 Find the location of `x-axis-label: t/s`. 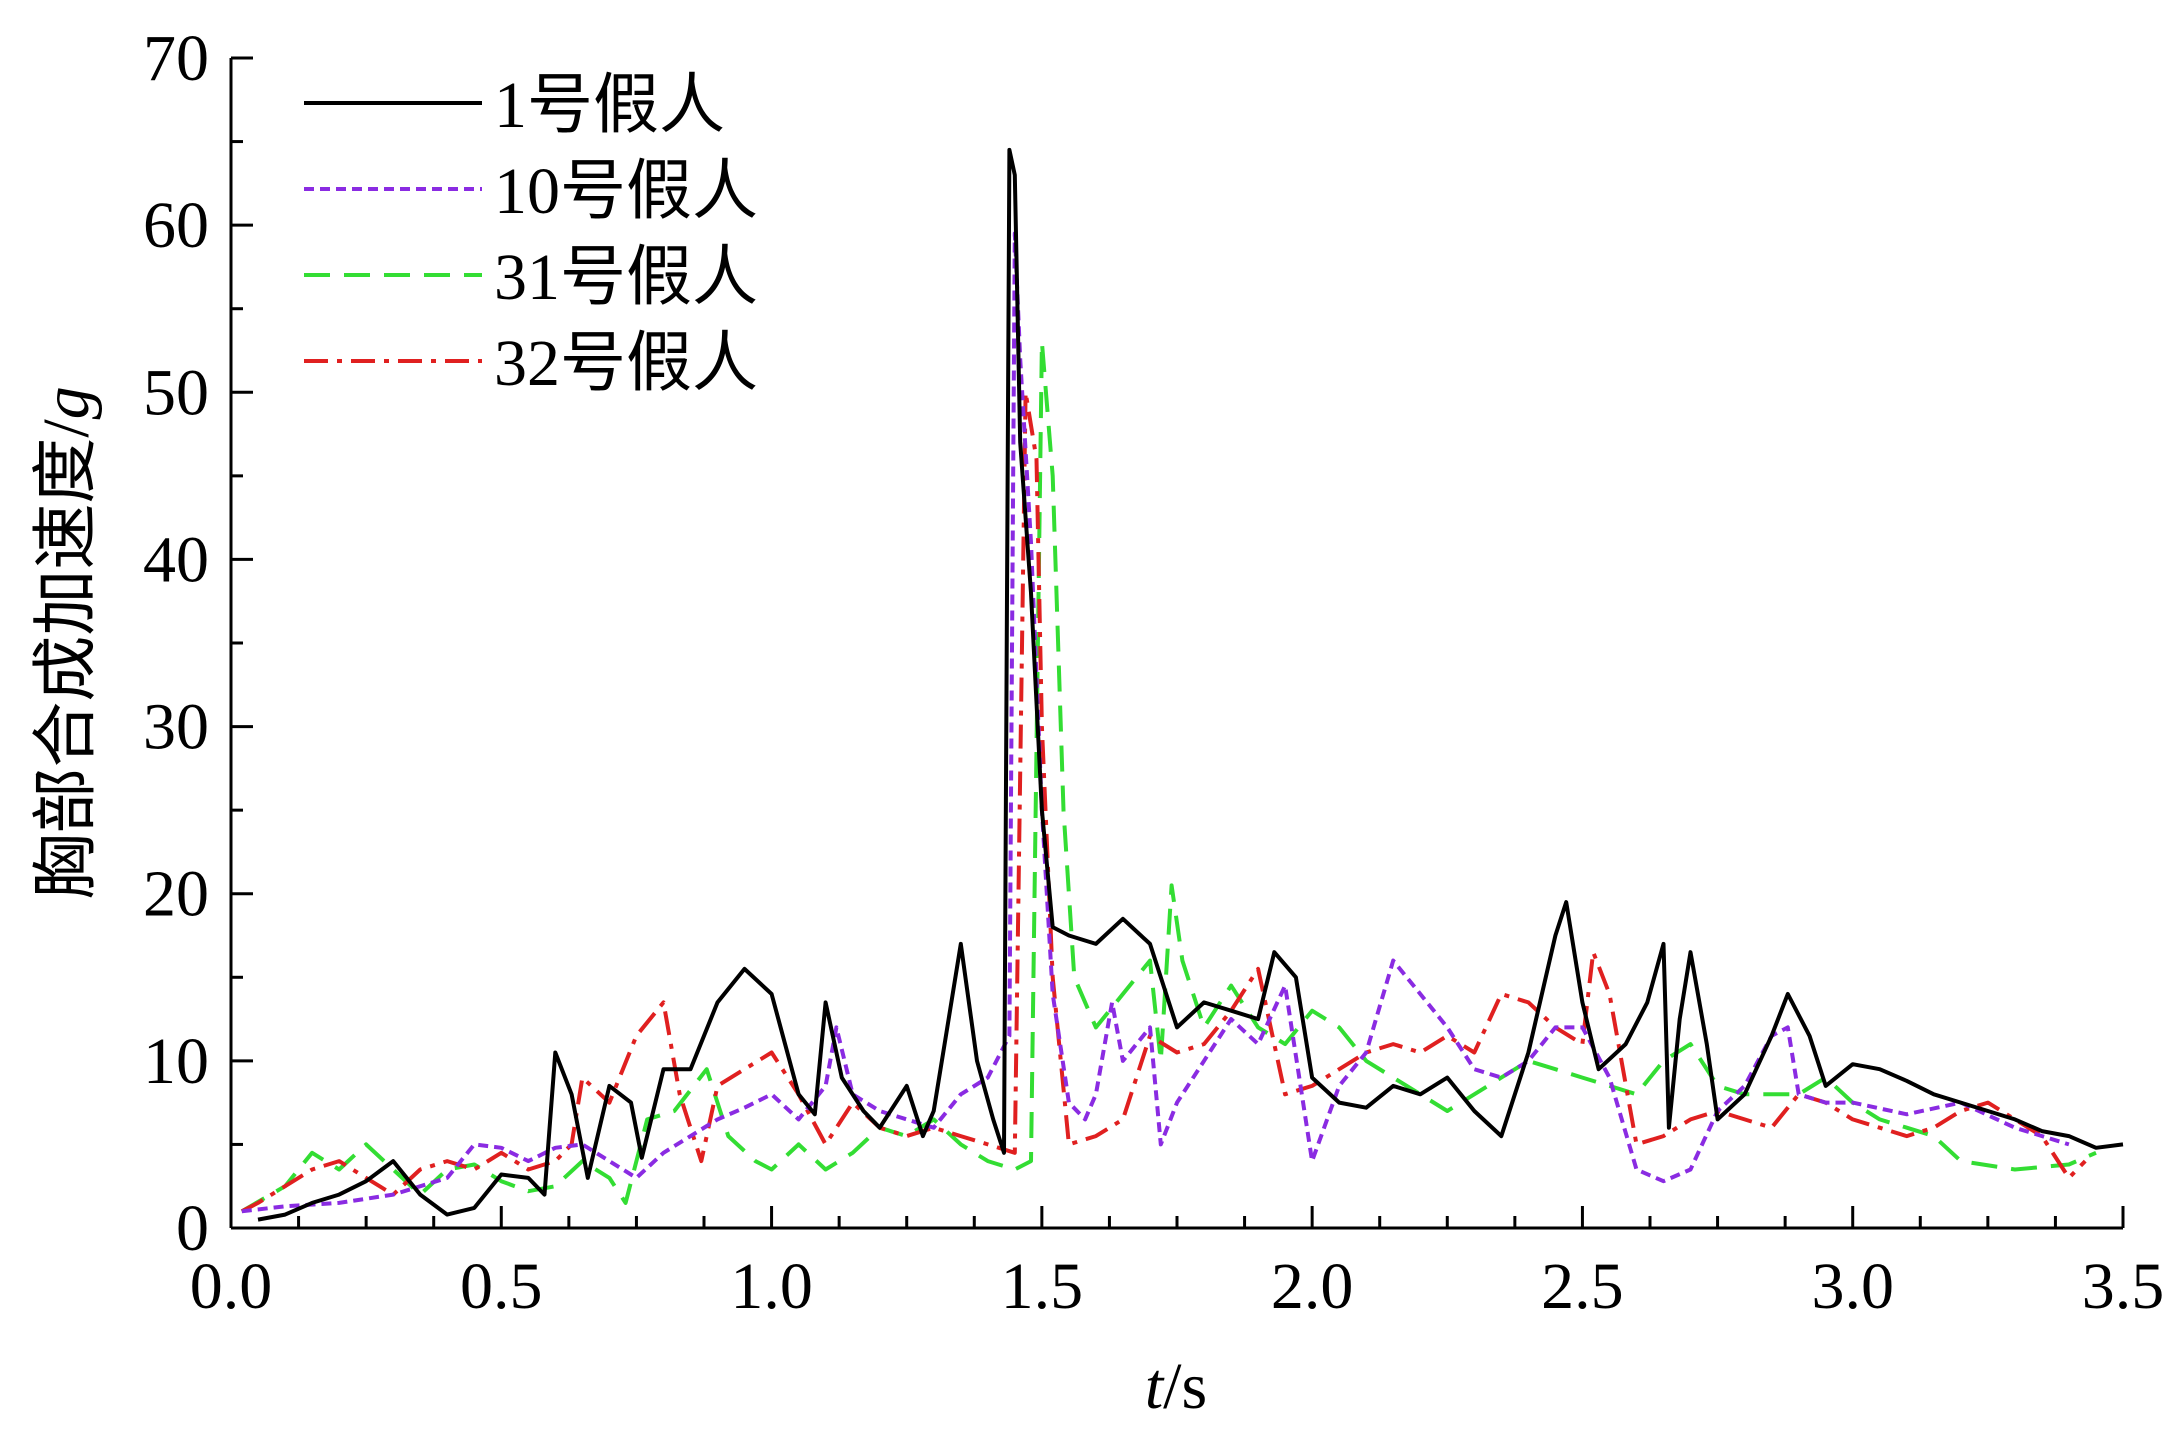

x-axis-label: t/s is located at coordinates (1176, 1386).